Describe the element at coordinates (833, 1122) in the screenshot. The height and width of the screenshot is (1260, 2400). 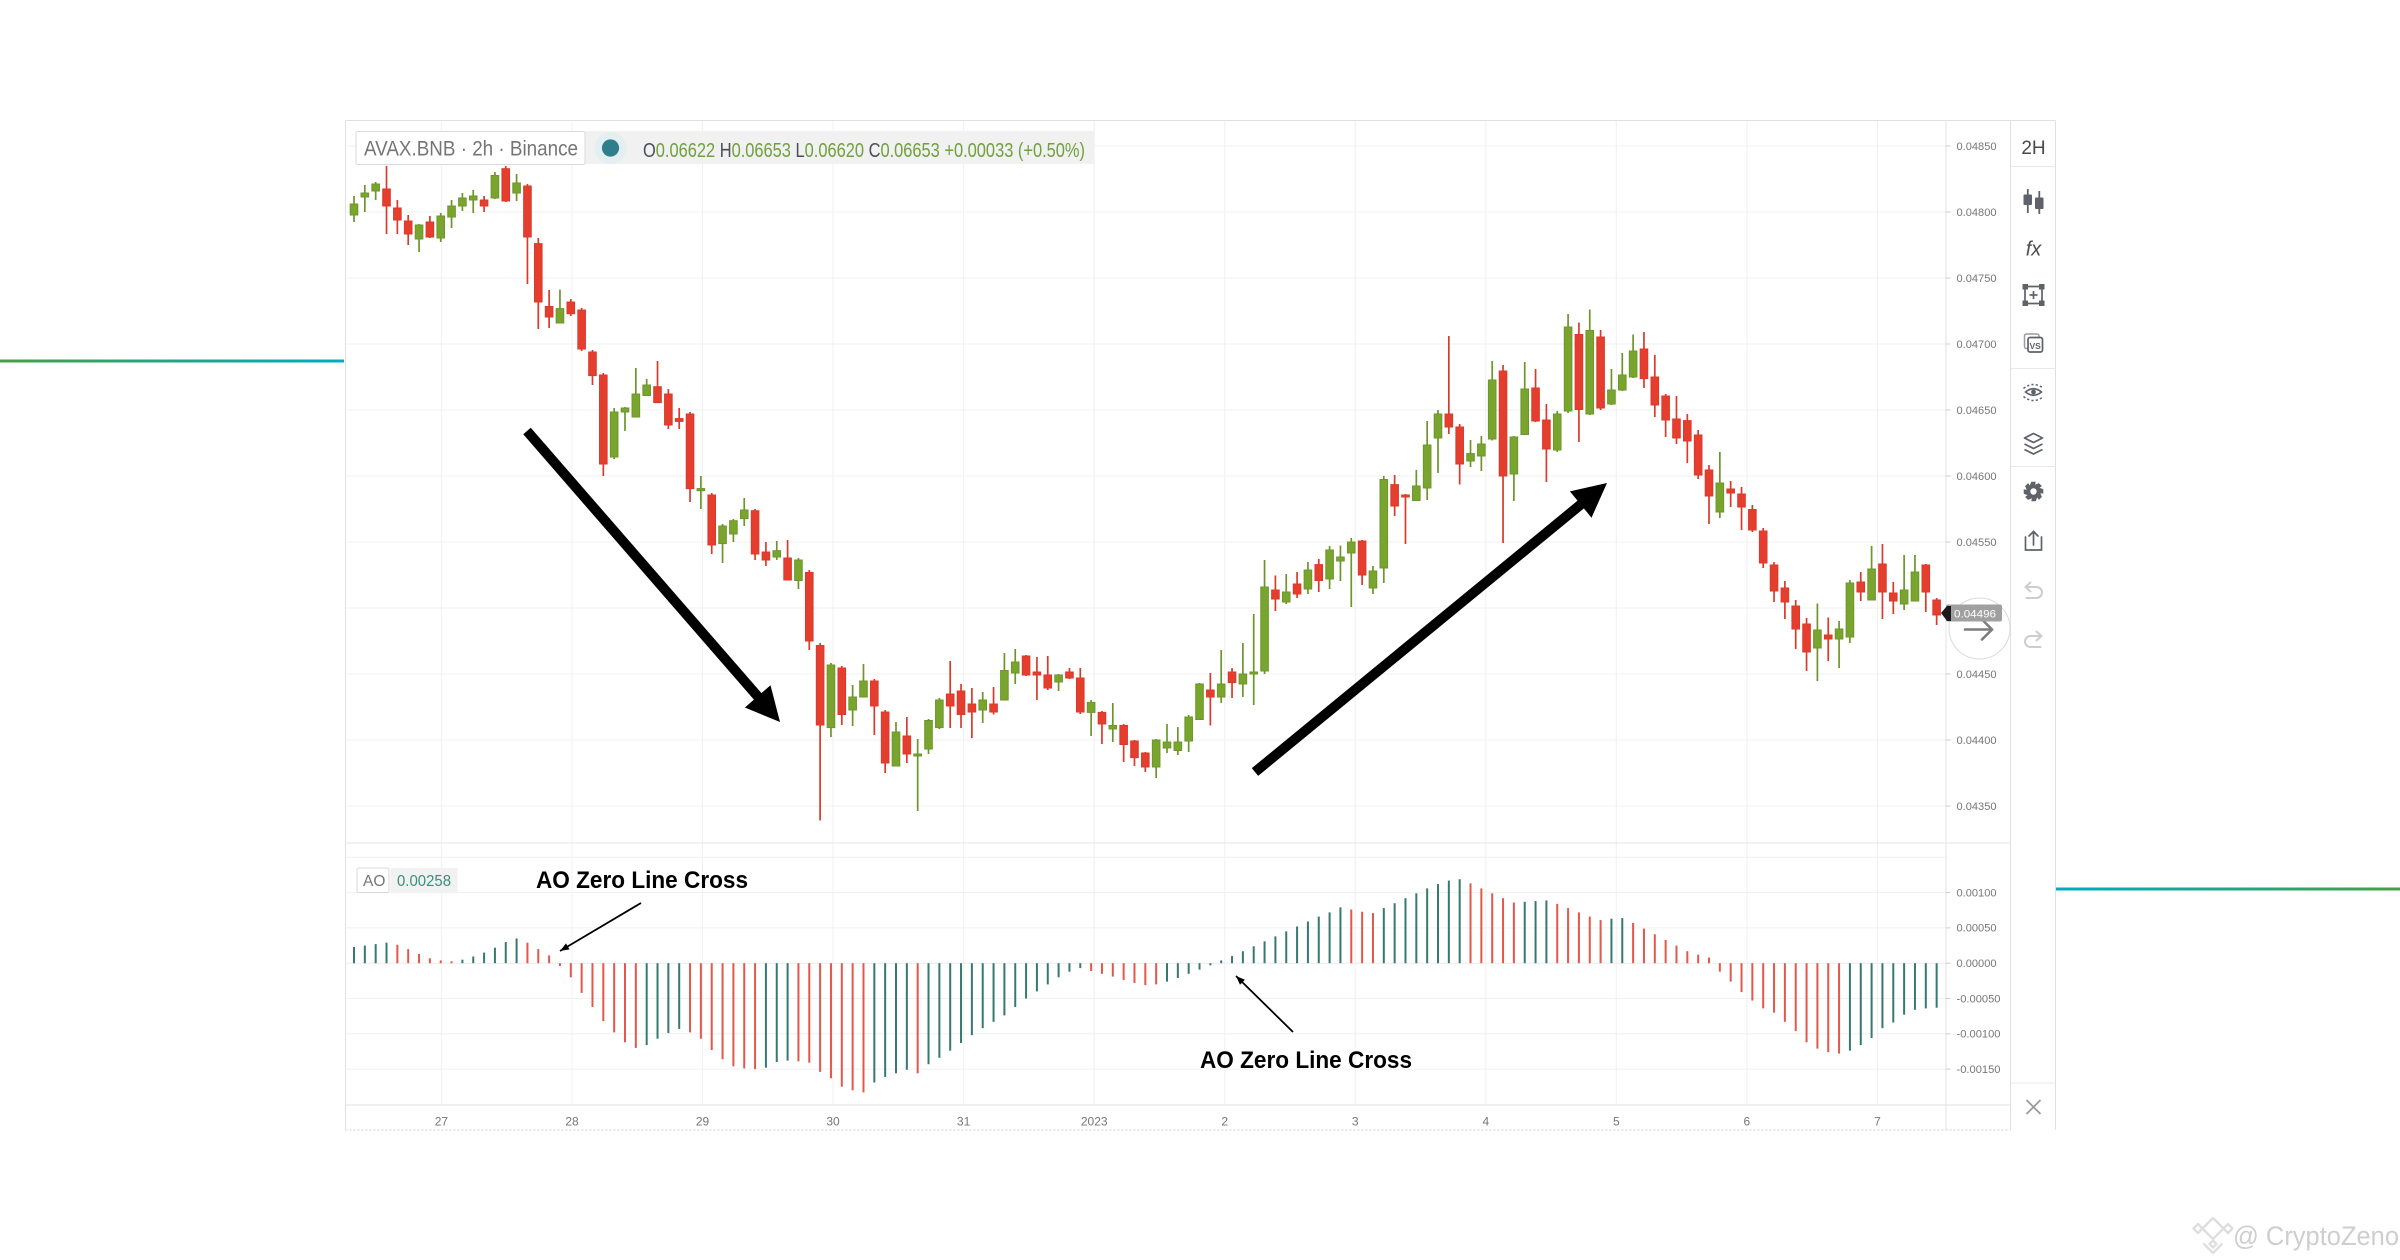
I see `svg-text: 30` at that location.